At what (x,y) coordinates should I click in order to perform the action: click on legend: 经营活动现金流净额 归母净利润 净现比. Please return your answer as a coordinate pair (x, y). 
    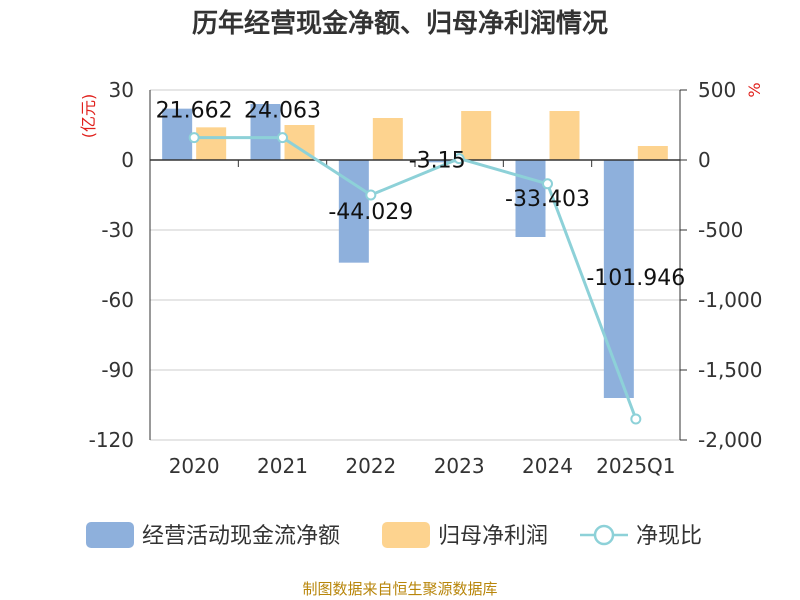
    Looking at the image, I should click on (394, 535).